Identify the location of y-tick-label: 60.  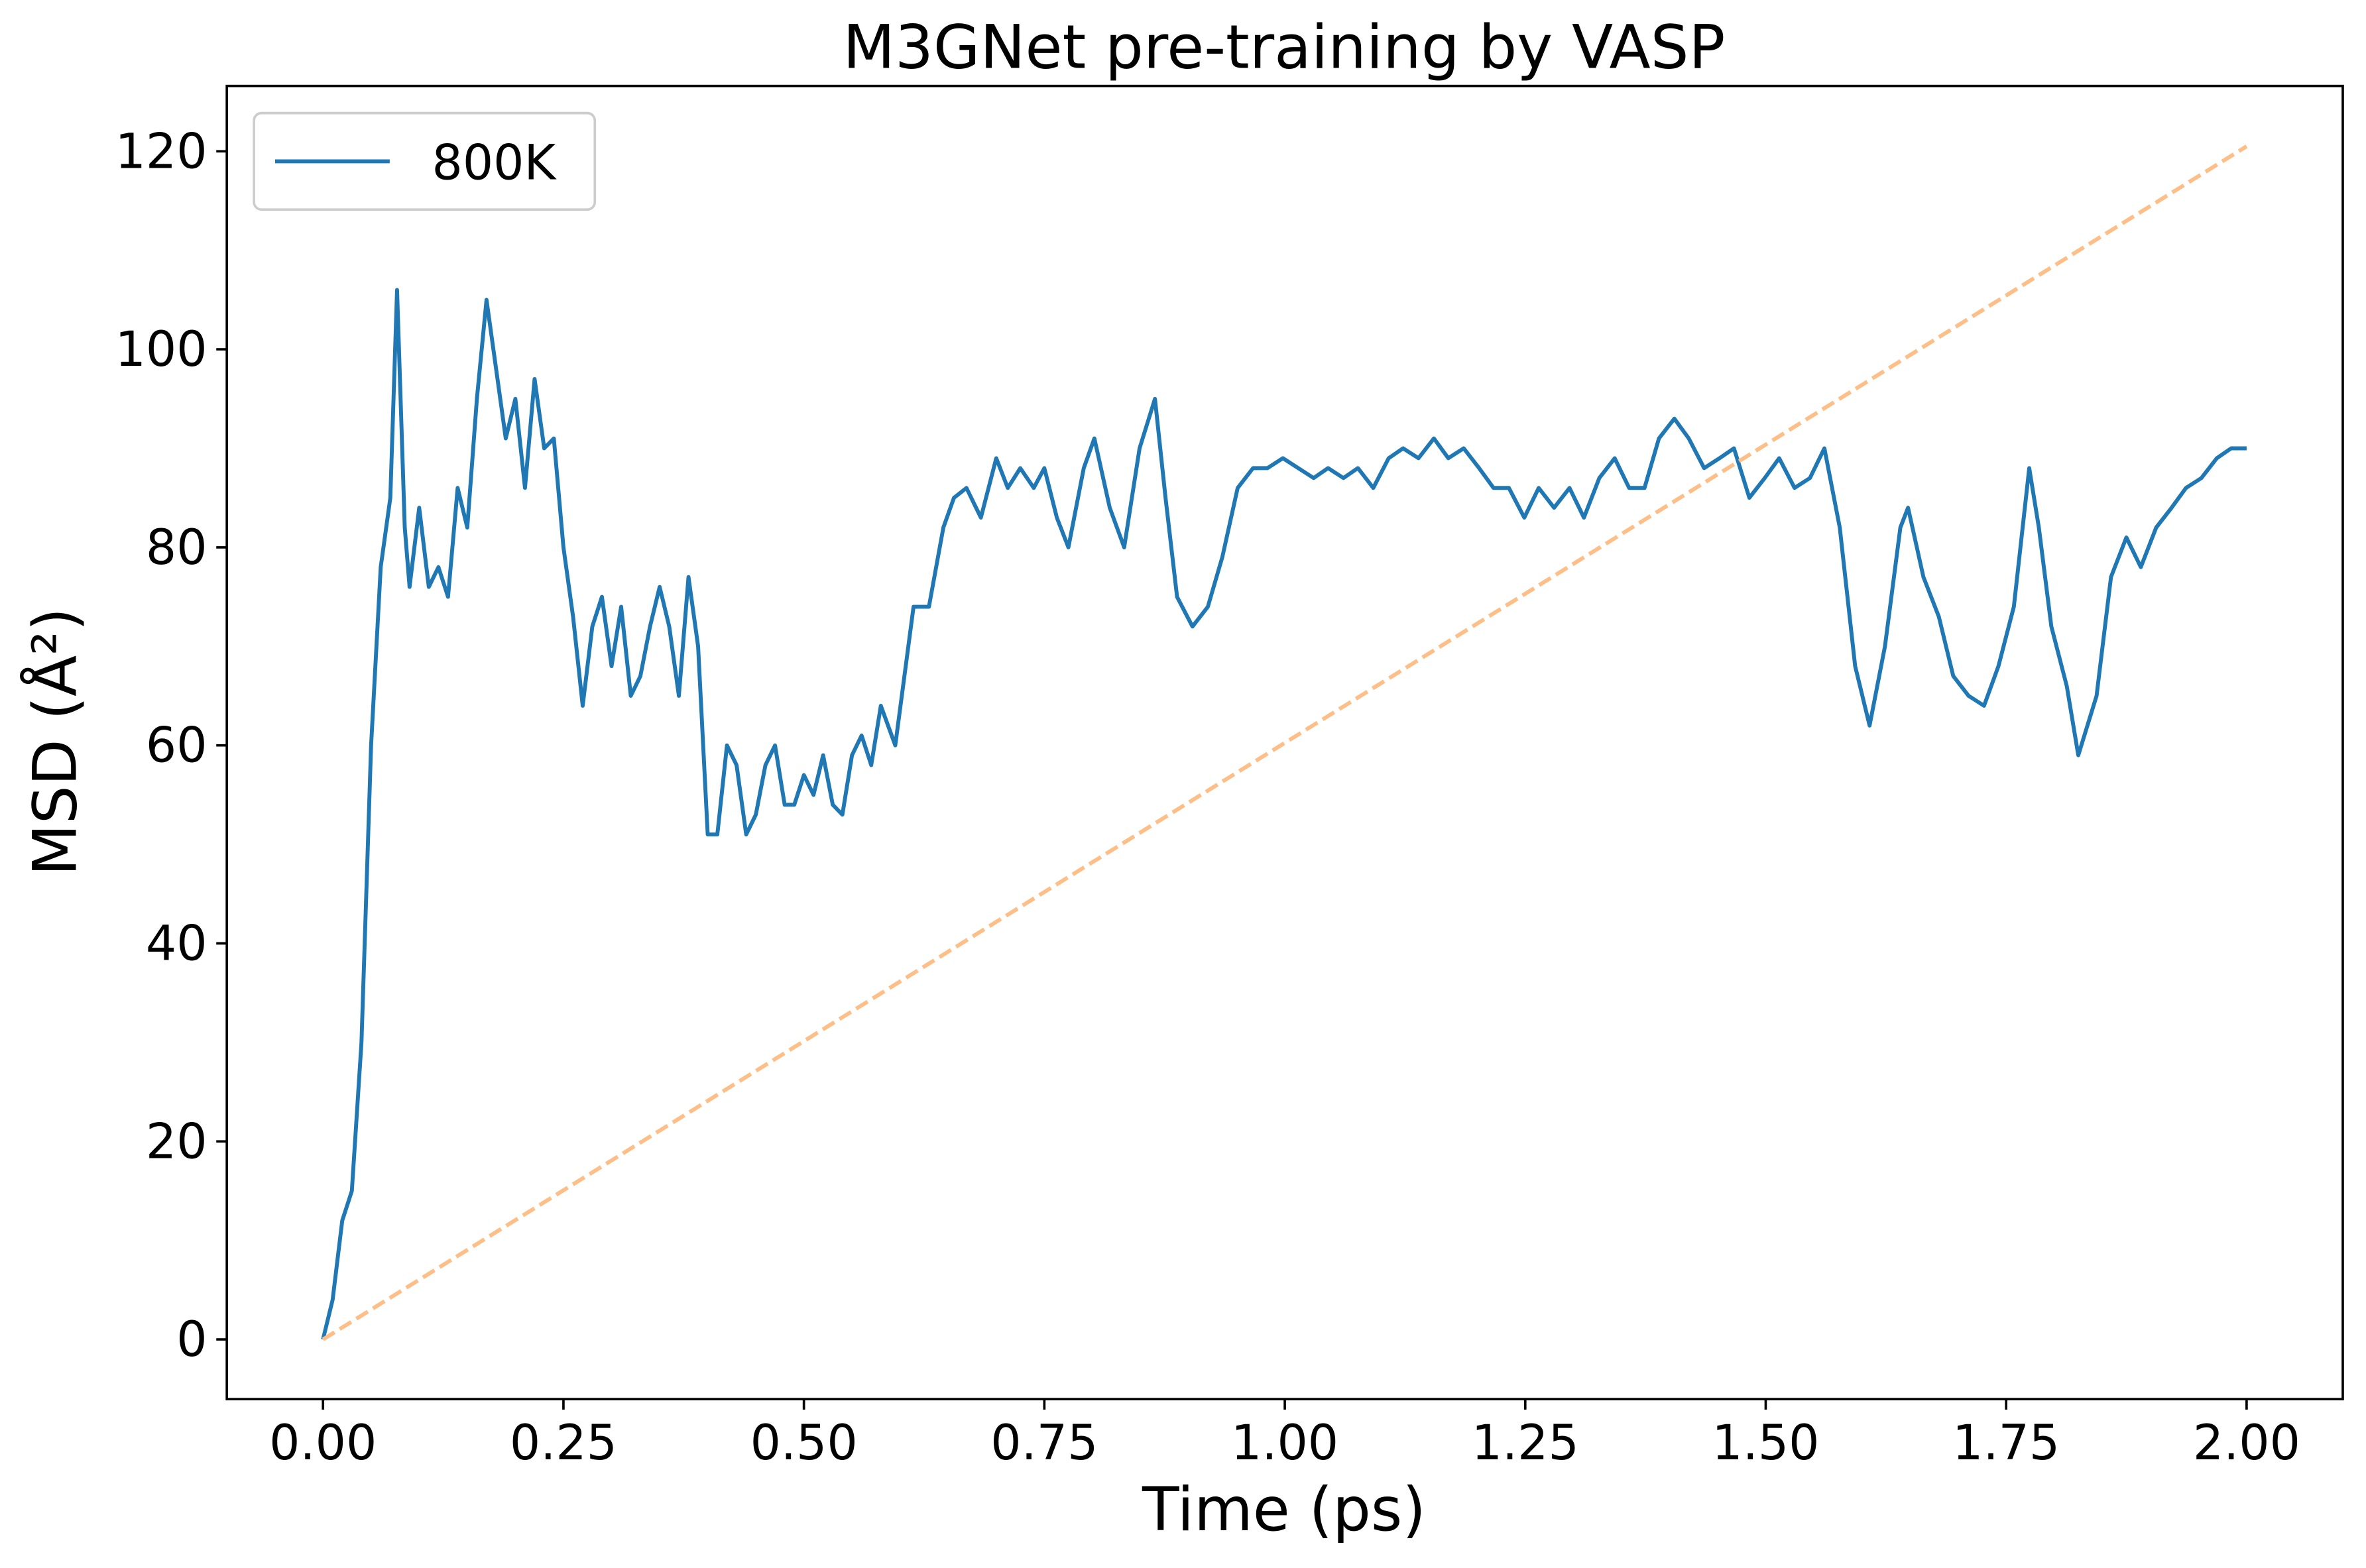
(177, 746).